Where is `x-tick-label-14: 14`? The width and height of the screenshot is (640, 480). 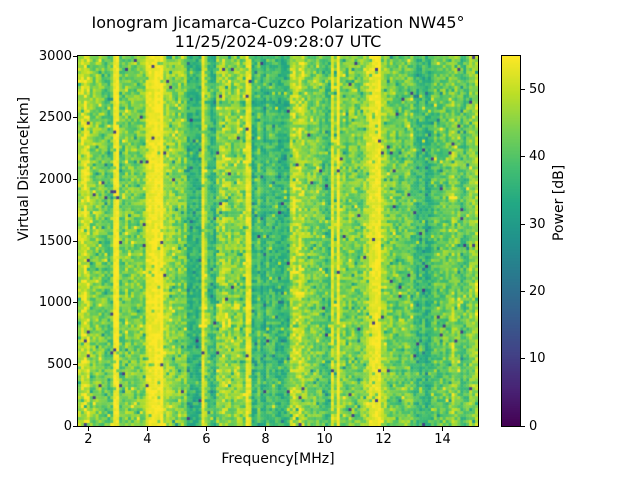
x-tick-label-14: 14 is located at coordinates (442, 439).